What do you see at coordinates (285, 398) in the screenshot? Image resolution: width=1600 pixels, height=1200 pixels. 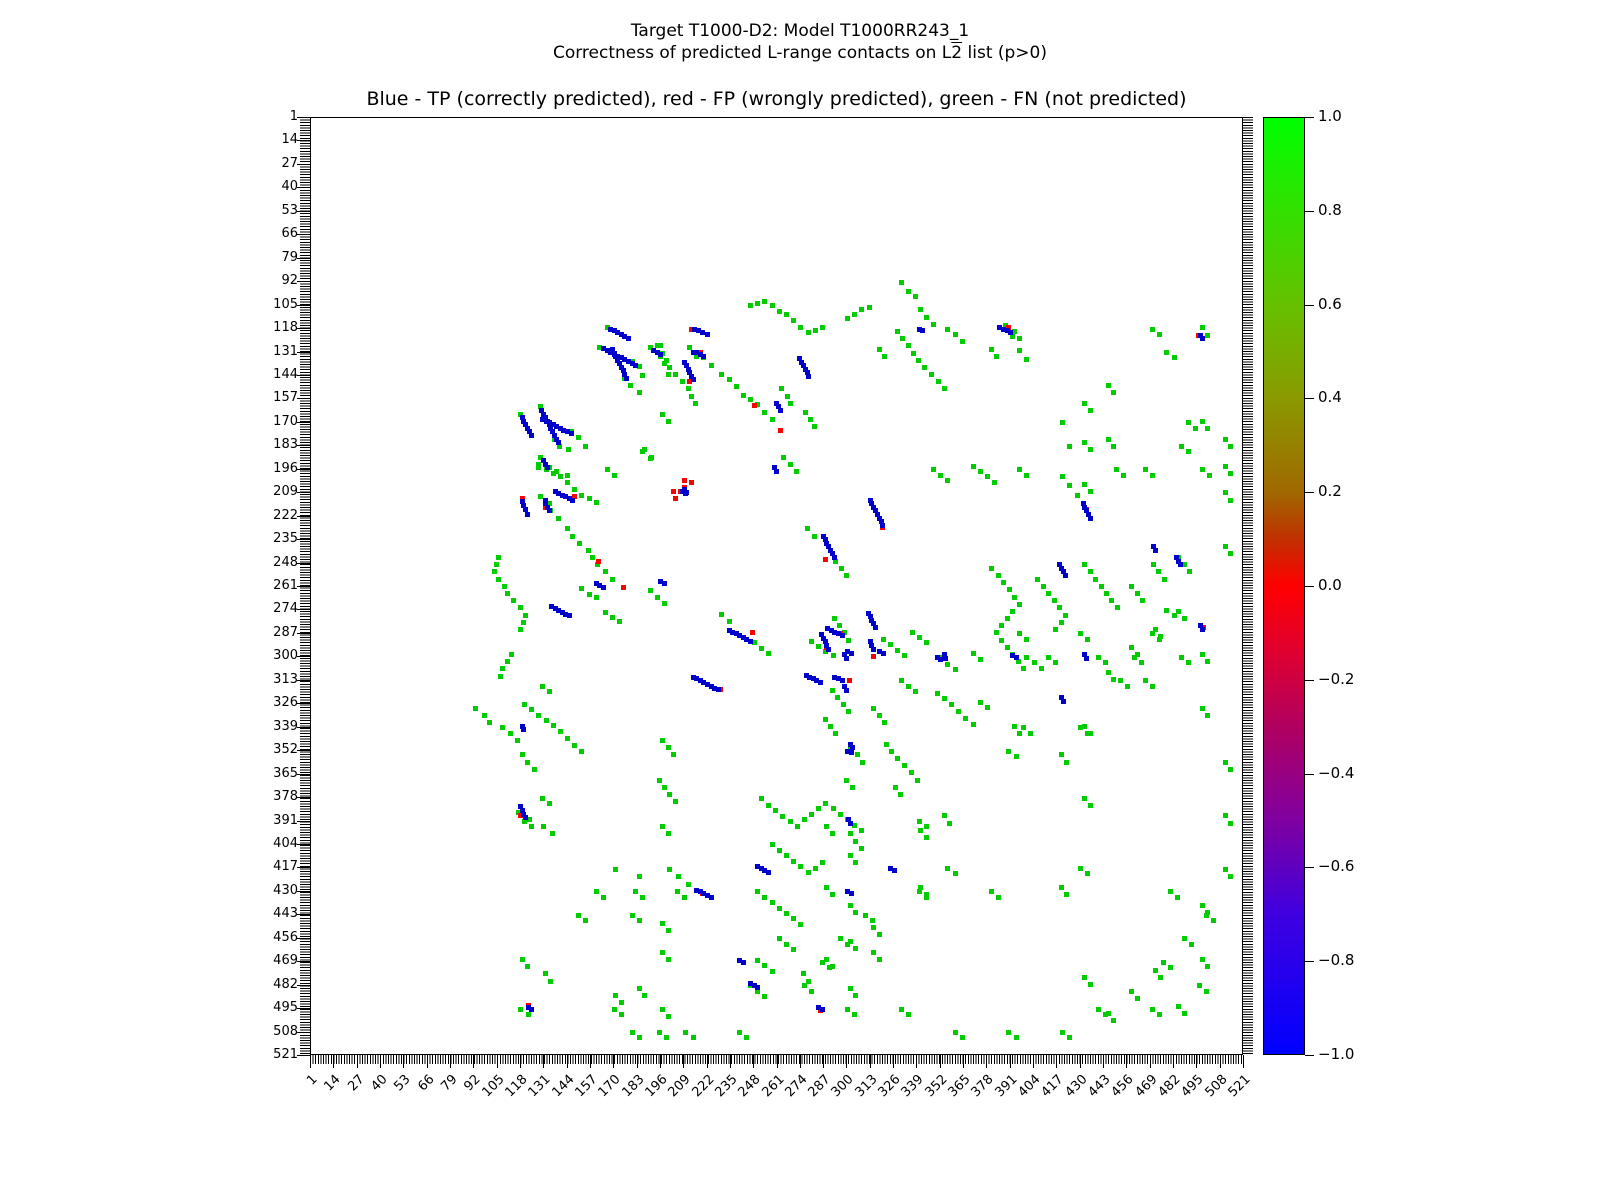 I see `y-axis-tick-label: 157` at bounding box center [285, 398].